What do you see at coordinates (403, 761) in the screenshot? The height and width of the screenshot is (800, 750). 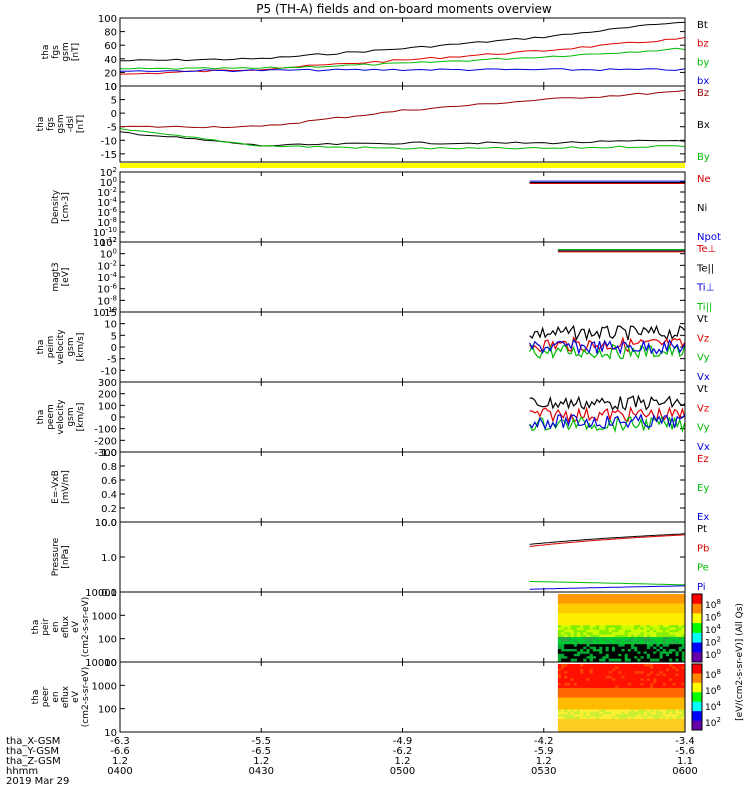 I see `footer-z-value: 1.2` at bounding box center [403, 761].